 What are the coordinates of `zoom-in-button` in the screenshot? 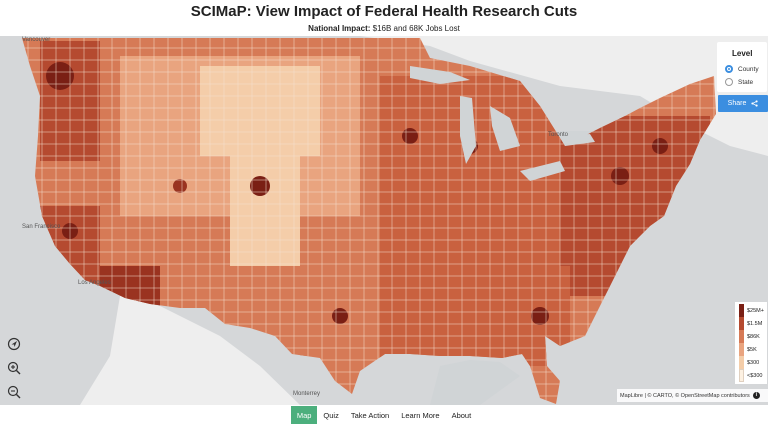 It's located at (14, 368).